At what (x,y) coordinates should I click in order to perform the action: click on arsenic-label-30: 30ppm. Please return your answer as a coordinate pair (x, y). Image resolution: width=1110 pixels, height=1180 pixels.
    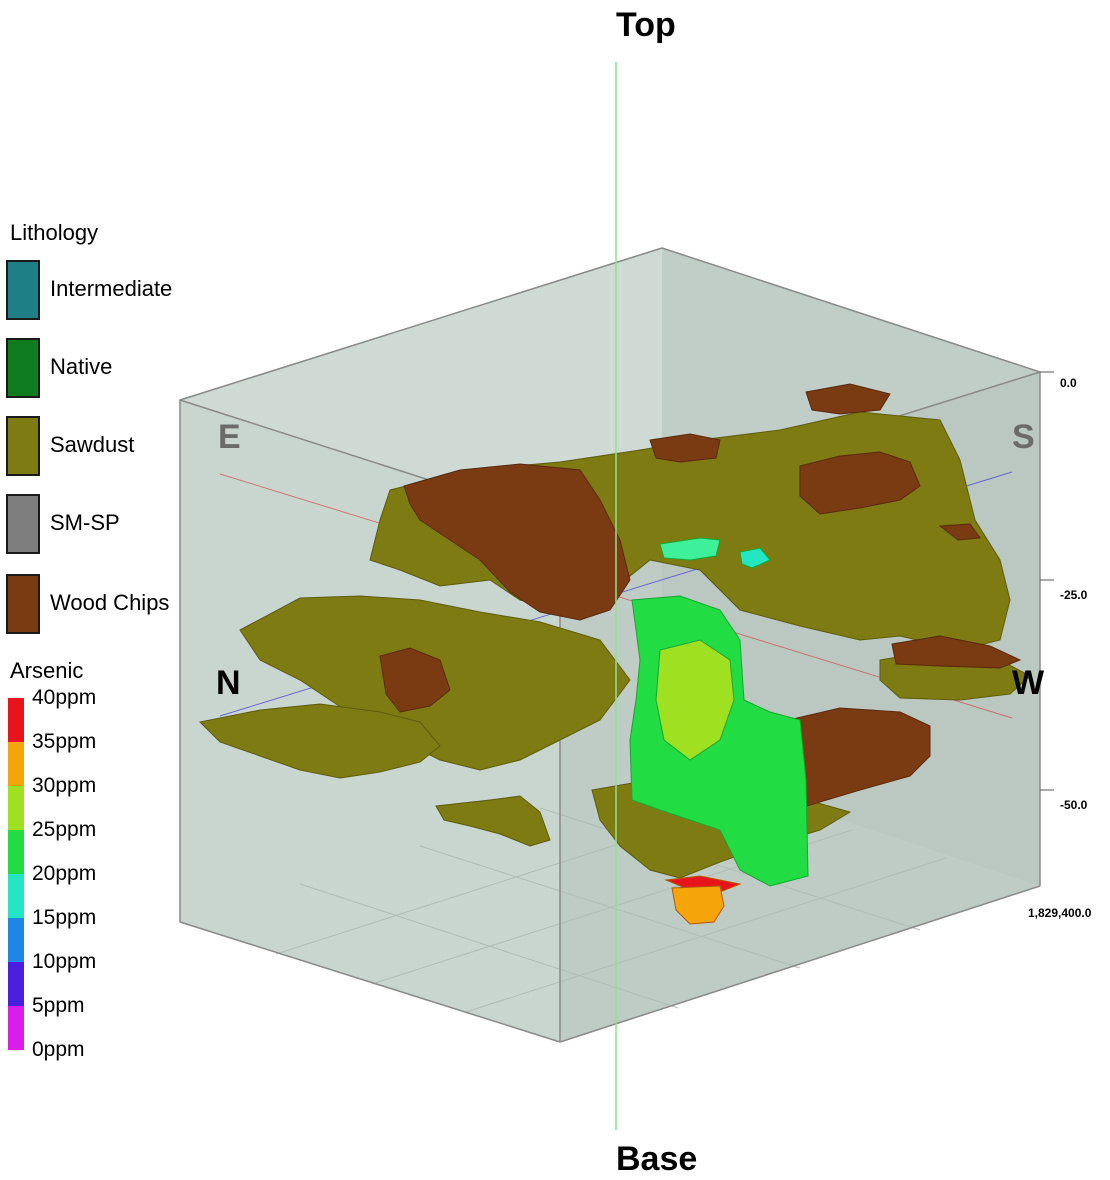
    Looking at the image, I should click on (64, 785).